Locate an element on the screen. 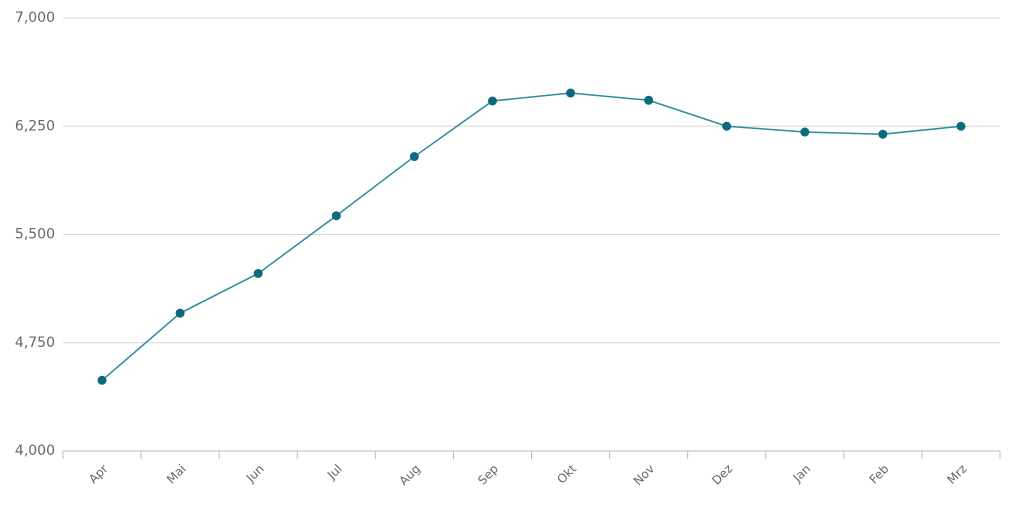 The height and width of the screenshot is (523, 1024). x-tick-label: Jun is located at coordinates (255, 474).